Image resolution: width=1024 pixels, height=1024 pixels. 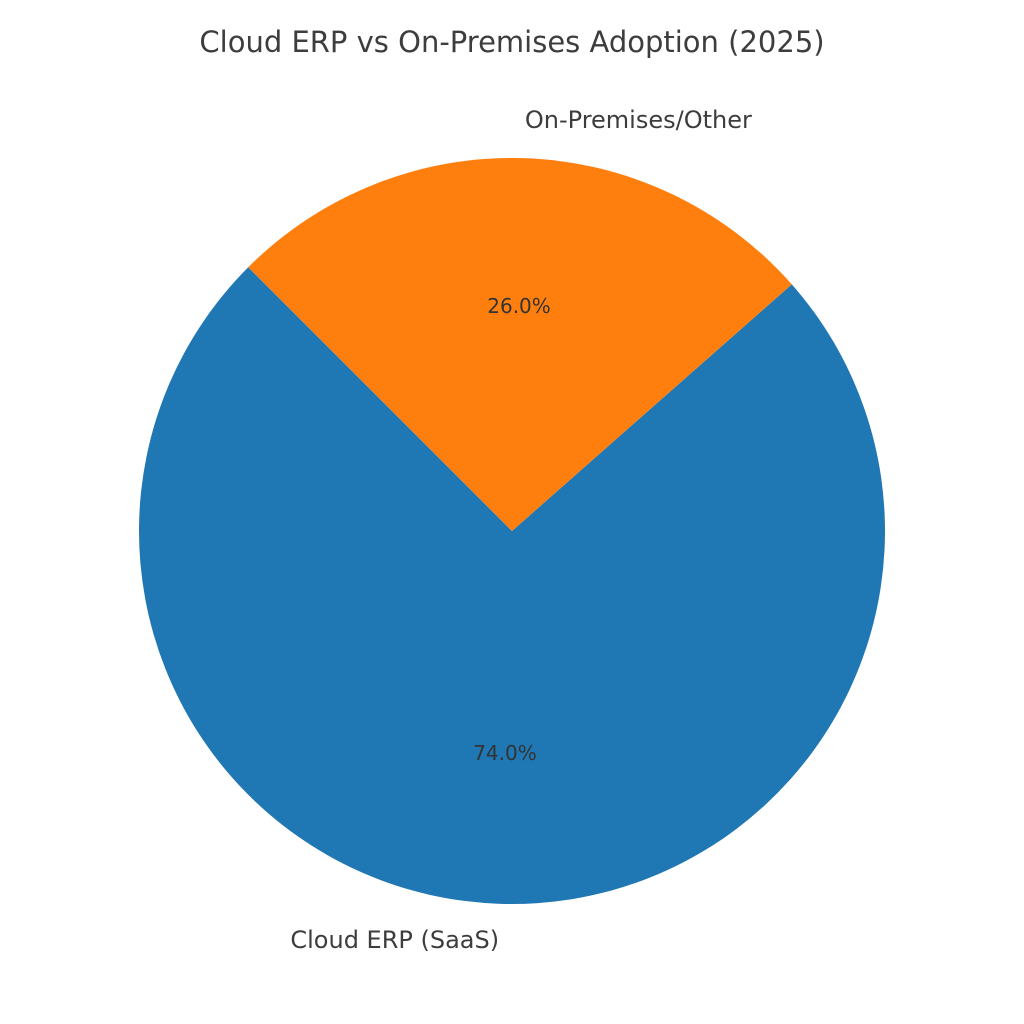 I want to click on slice-percent-label: 74.0%, so click(x=505, y=753).